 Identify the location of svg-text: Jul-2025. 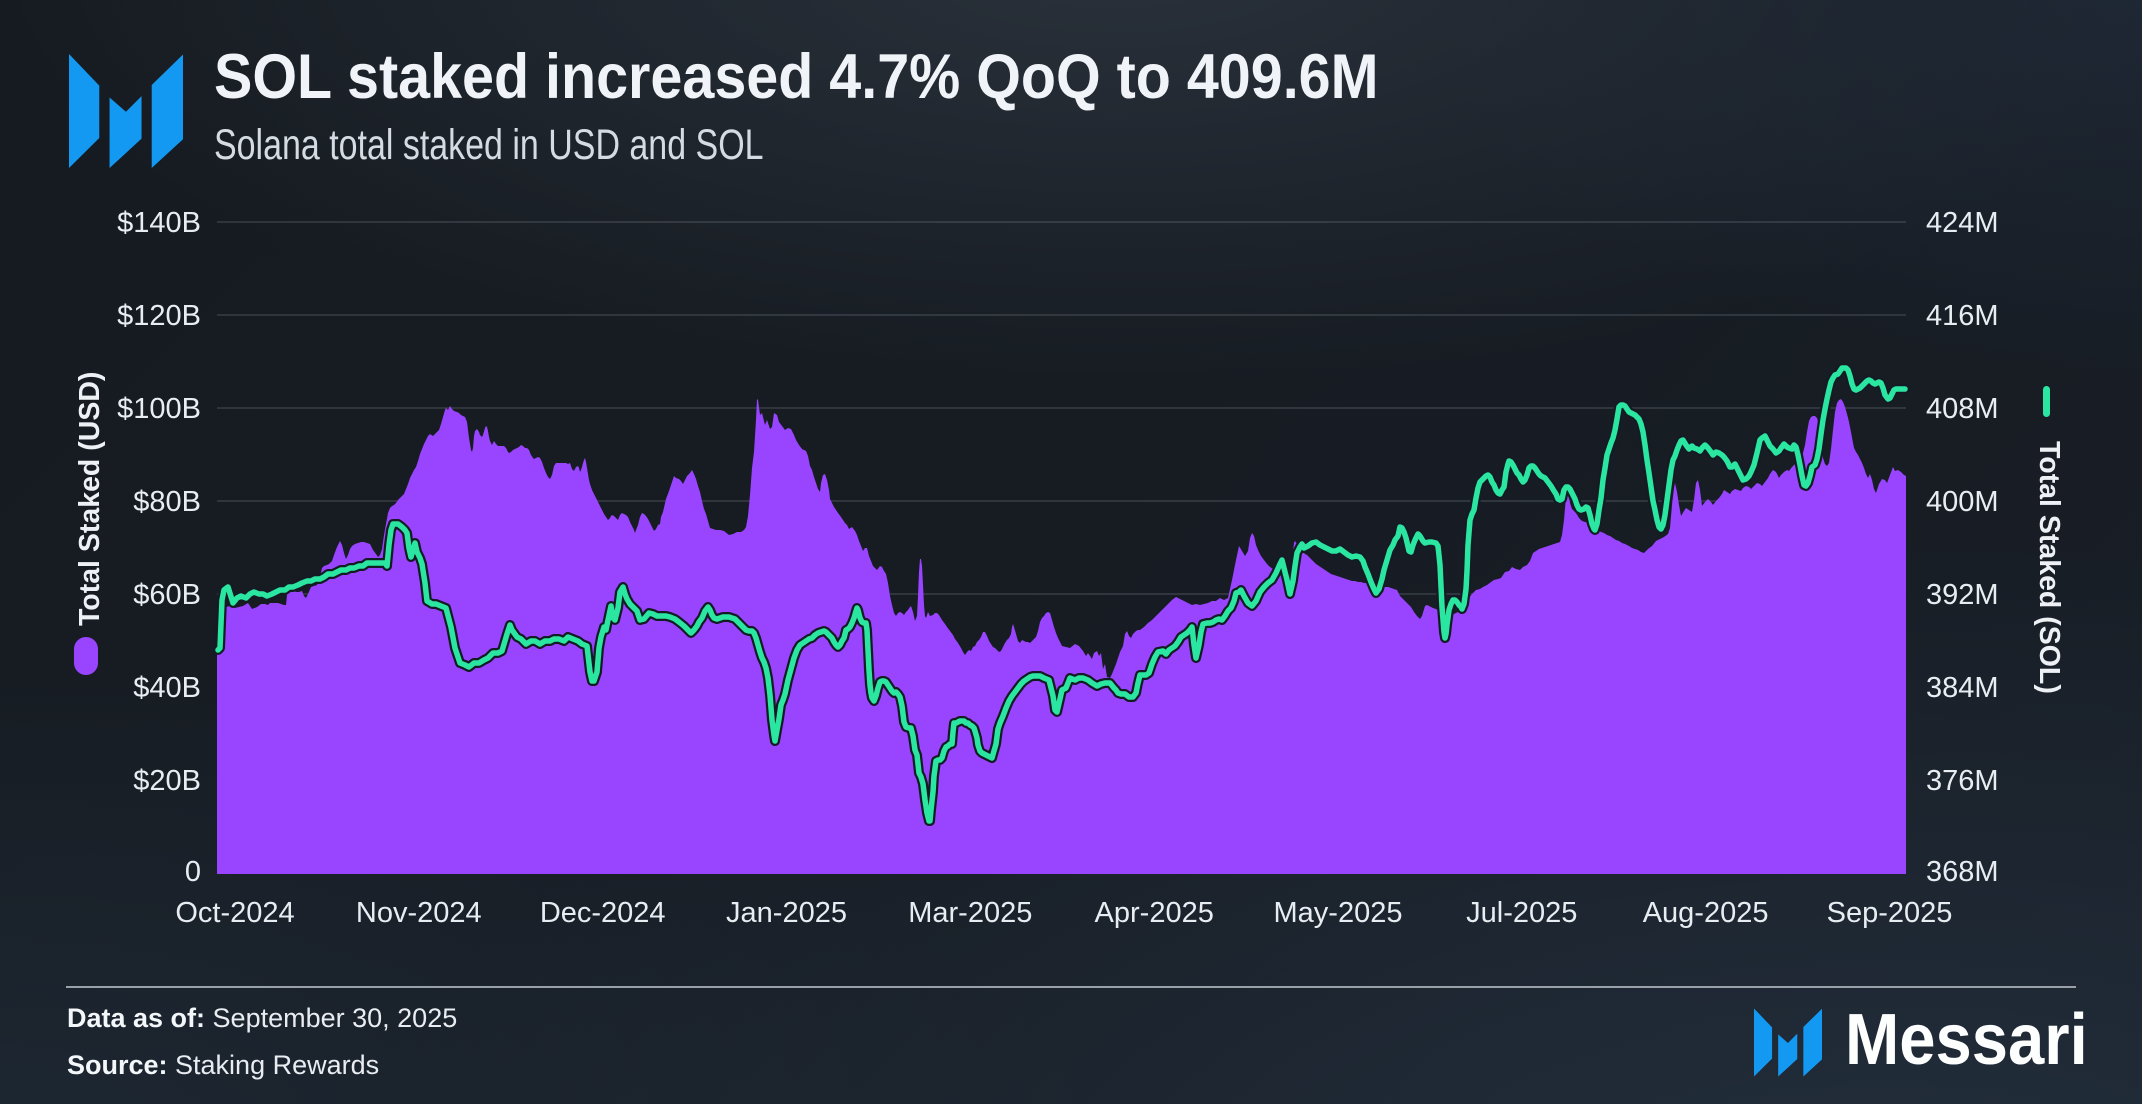
(1521, 913).